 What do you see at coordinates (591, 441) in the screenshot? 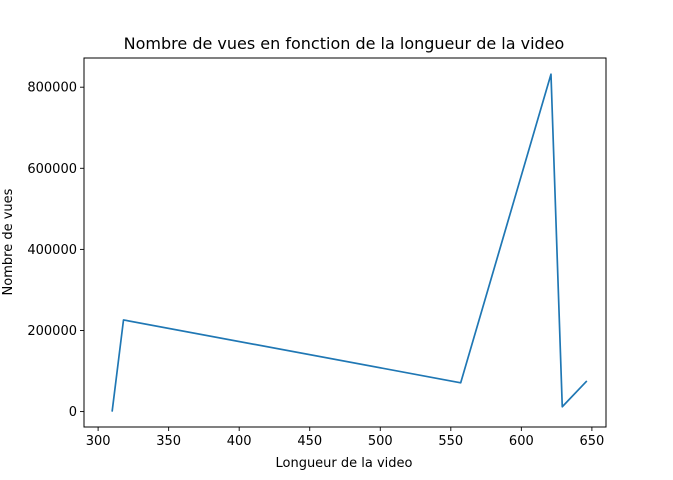
I see `x-tick-label: 650` at bounding box center [591, 441].